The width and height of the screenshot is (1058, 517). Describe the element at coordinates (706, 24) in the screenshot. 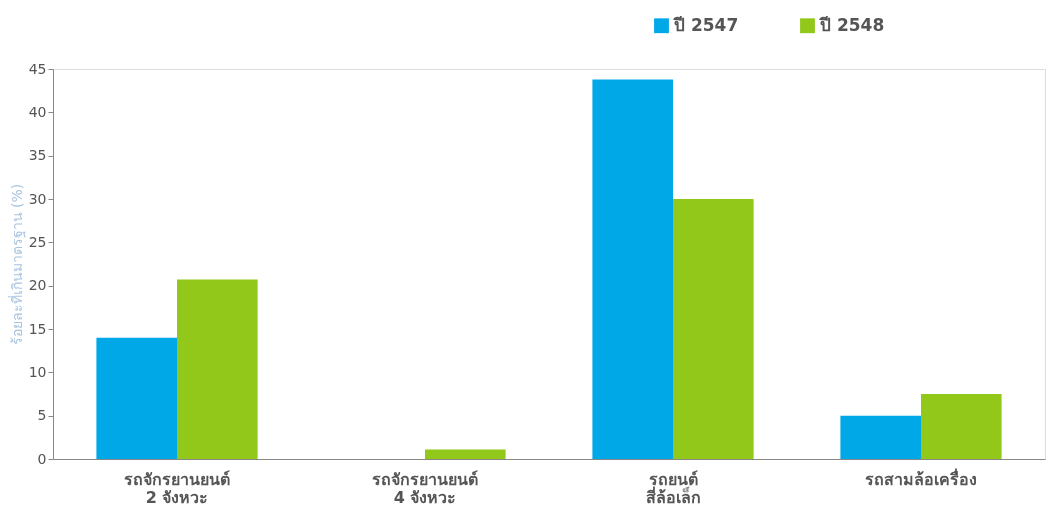

I see `legend-label: ปี 2547` at that location.